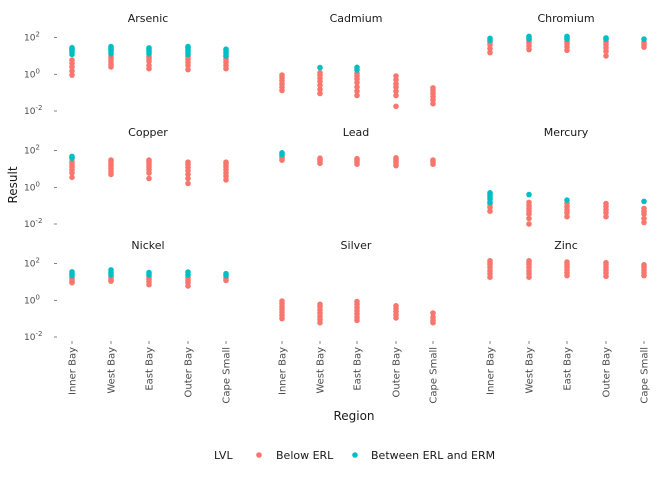  I want to click on point-arsenic-west-bay-between-erl-erm, so click(111, 46).